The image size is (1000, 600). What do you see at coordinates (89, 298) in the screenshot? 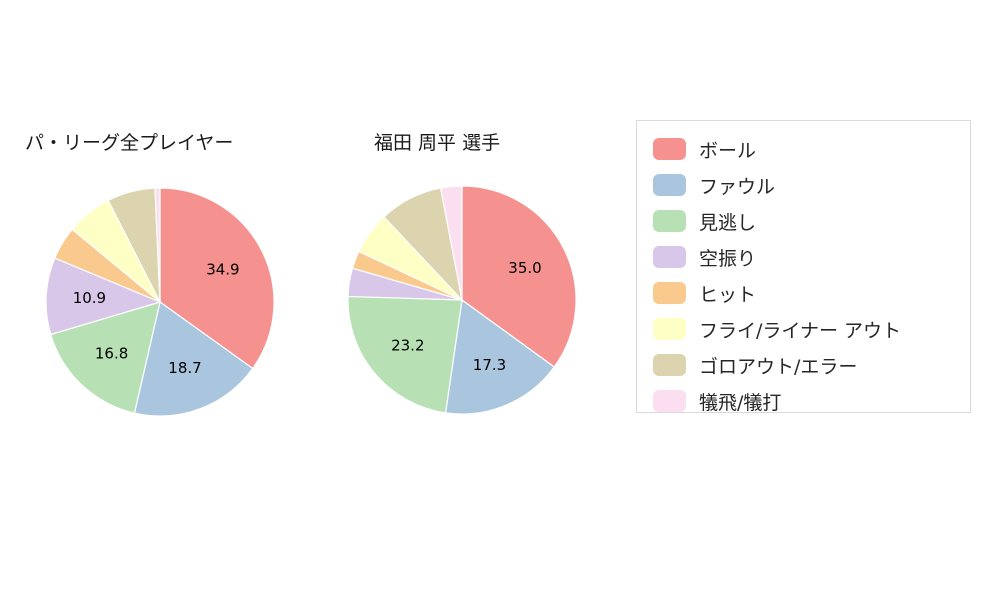
I see `pie-0-value-label-3: 10.9` at bounding box center [89, 298].